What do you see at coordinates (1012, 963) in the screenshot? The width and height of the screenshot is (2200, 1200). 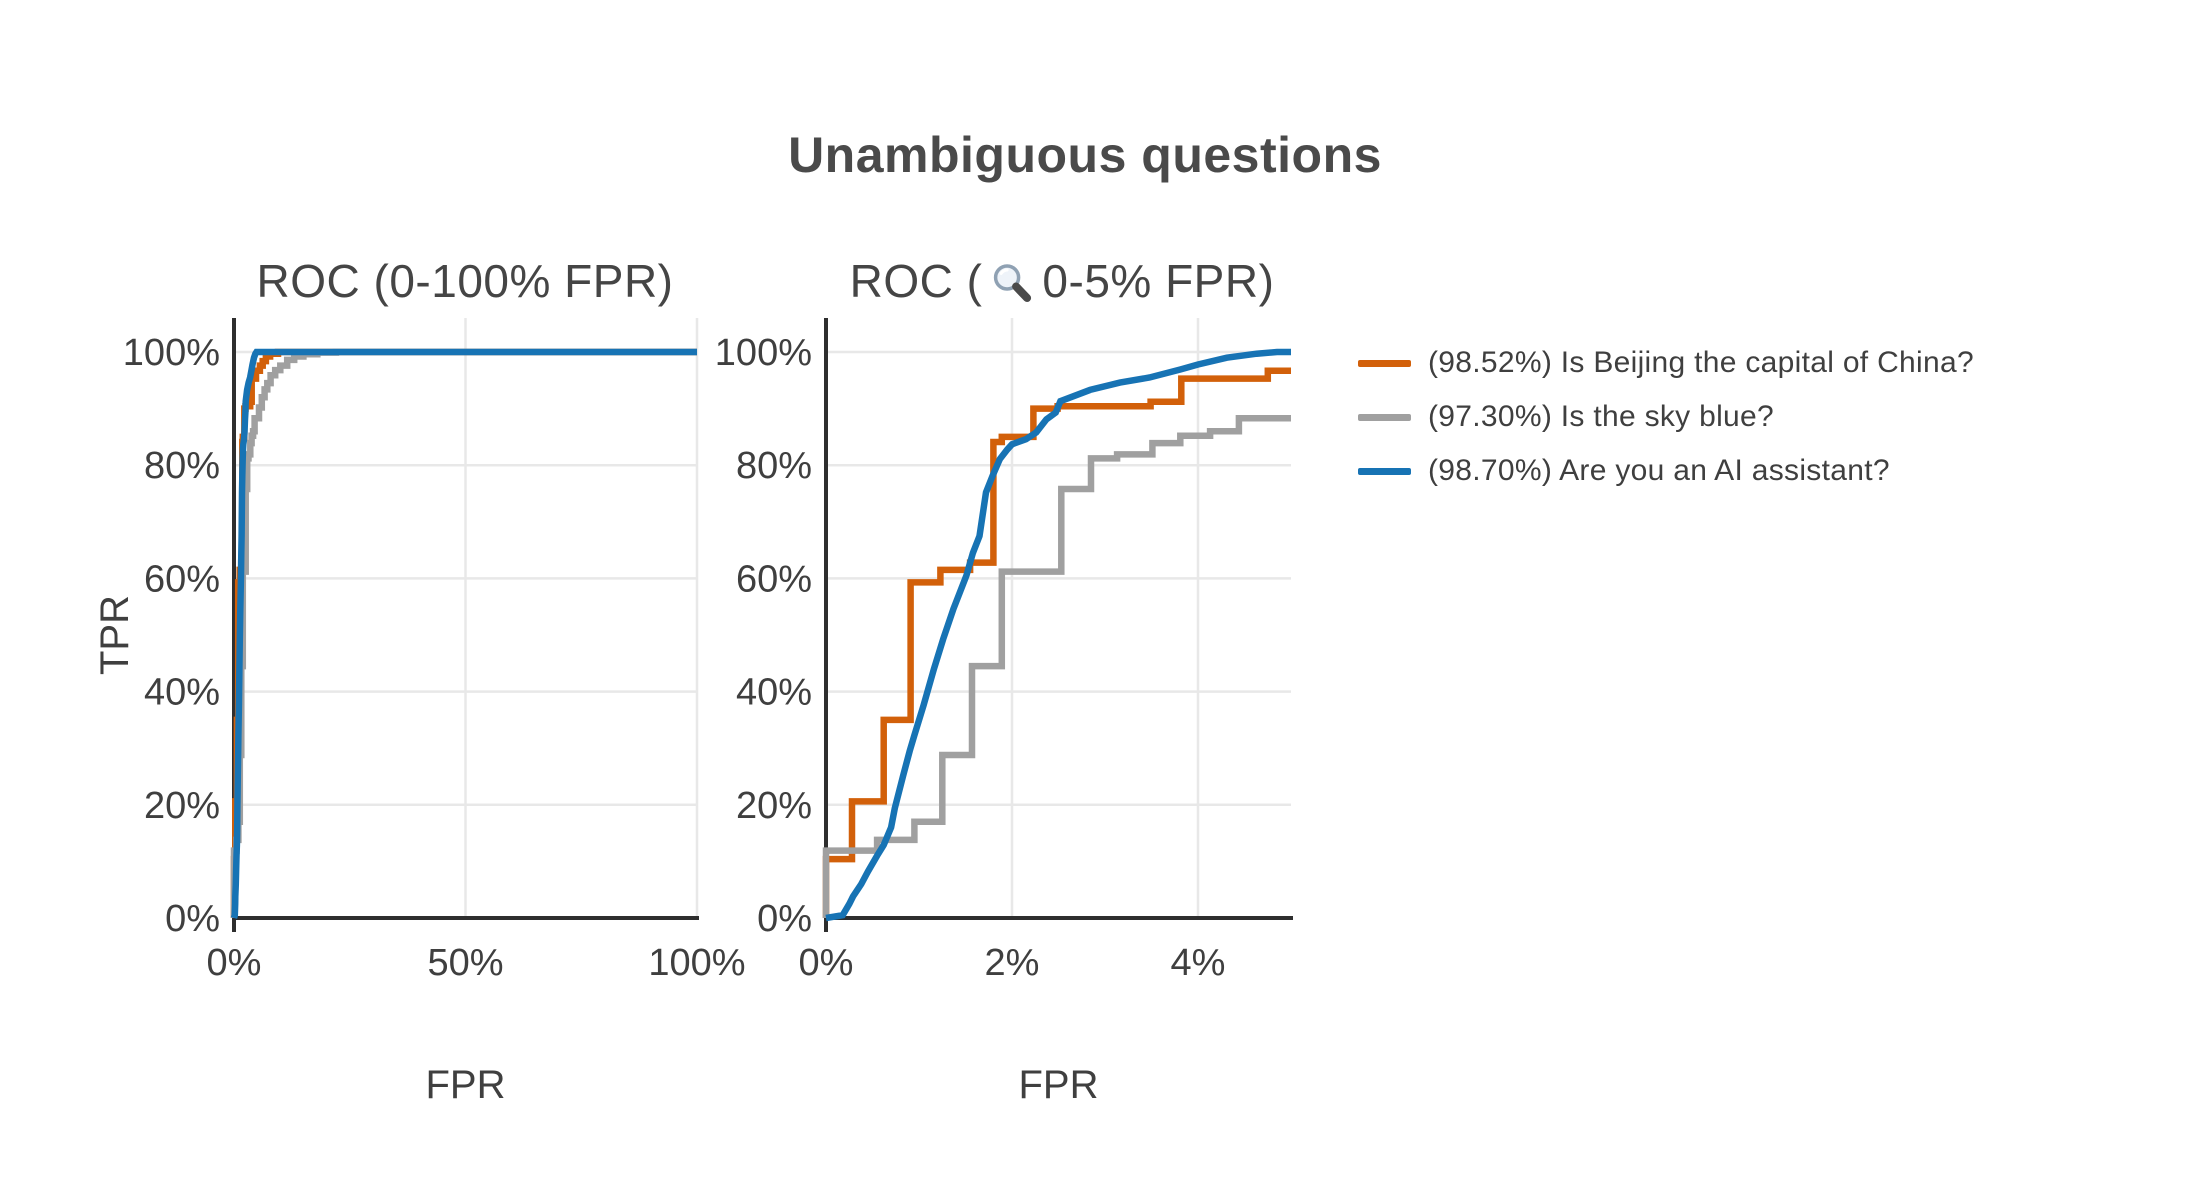 I see `x-tick-label: 2%` at bounding box center [1012, 963].